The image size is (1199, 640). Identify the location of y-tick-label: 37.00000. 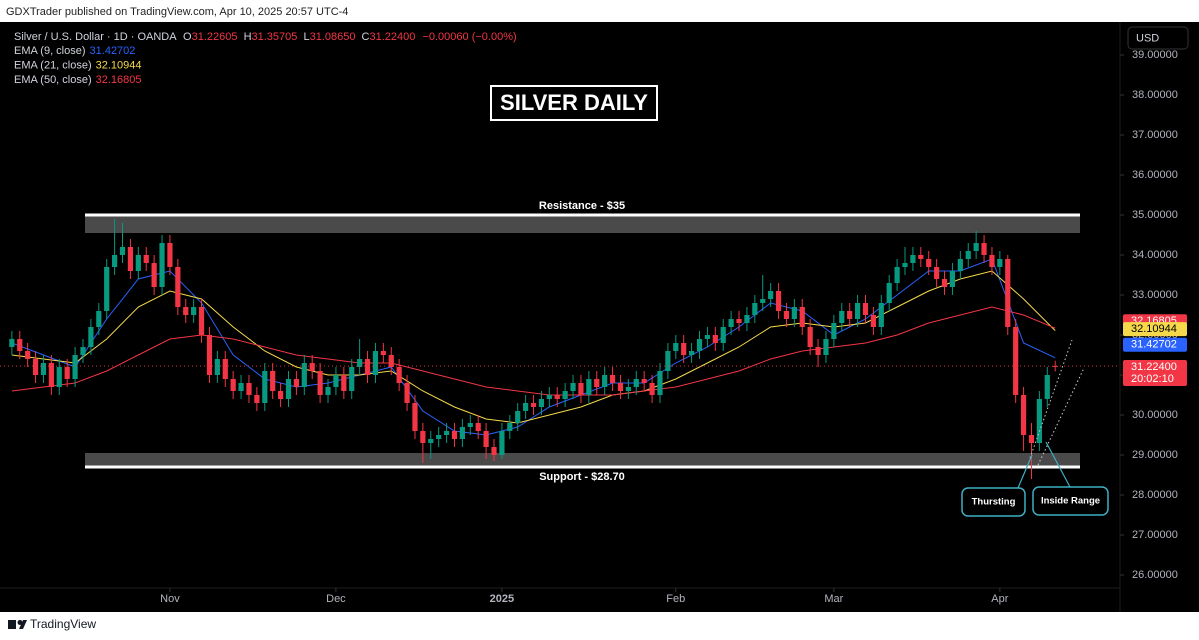
(1155, 135).